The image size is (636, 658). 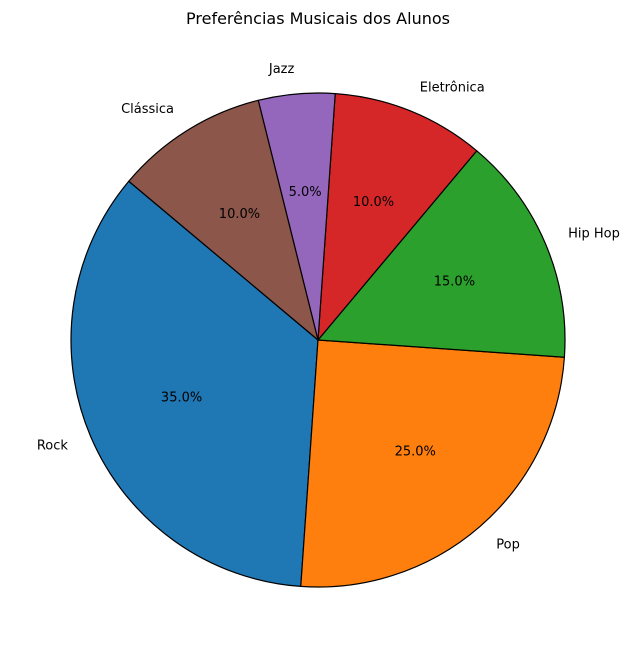 I want to click on percent-label-cl-ssica: 10.0%, so click(x=239, y=214).